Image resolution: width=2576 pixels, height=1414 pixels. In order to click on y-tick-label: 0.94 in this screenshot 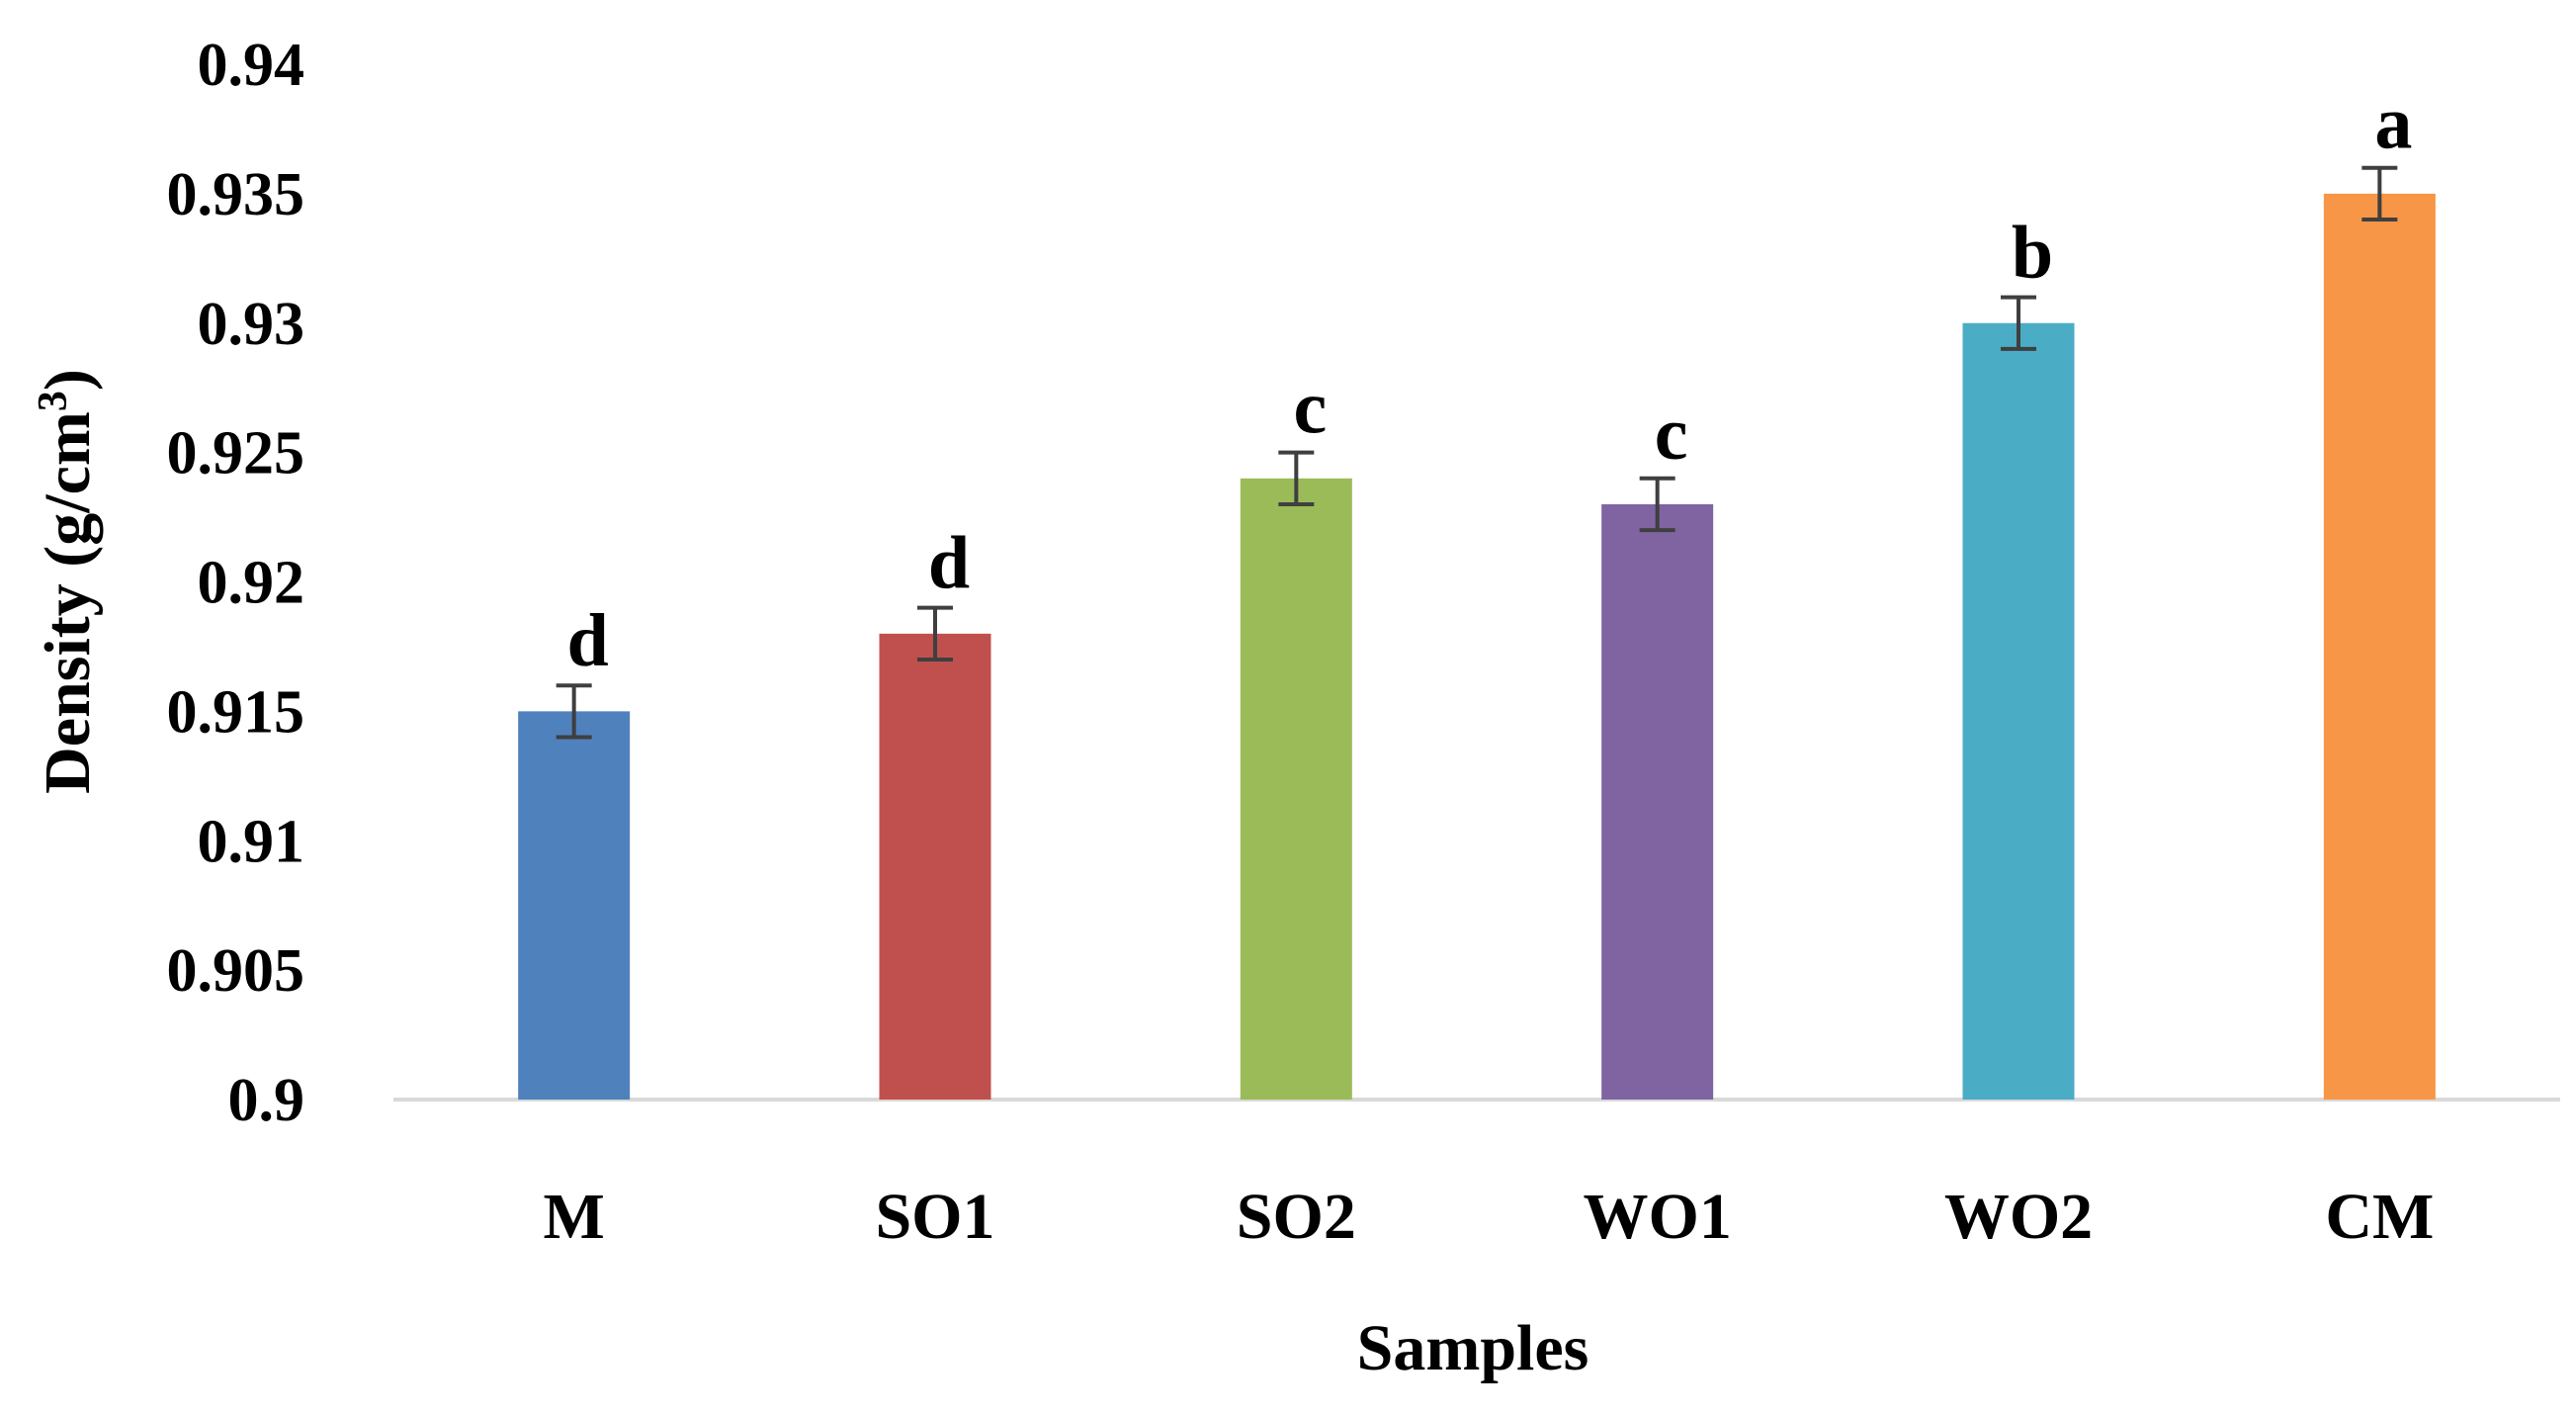, I will do `click(251, 65)`.